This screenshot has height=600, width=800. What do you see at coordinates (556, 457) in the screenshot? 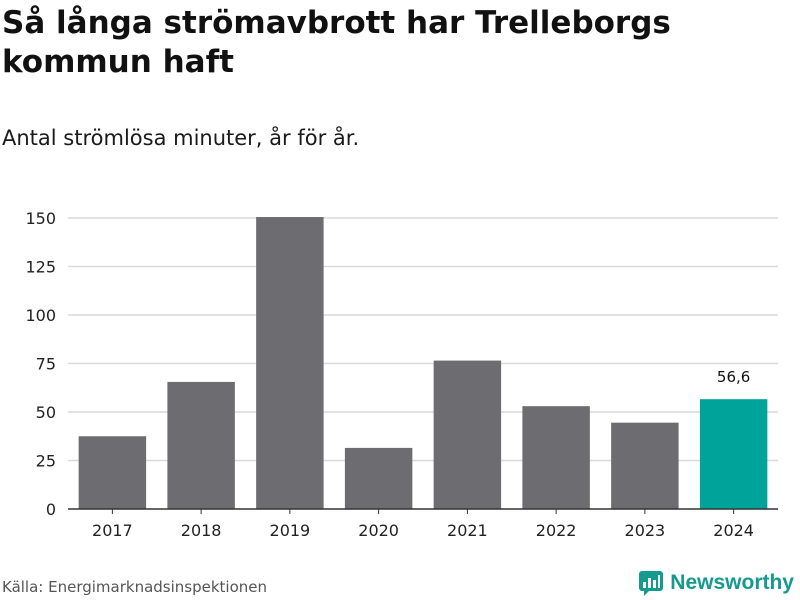
I see `bar-2022` at bounding box center [556, 457].